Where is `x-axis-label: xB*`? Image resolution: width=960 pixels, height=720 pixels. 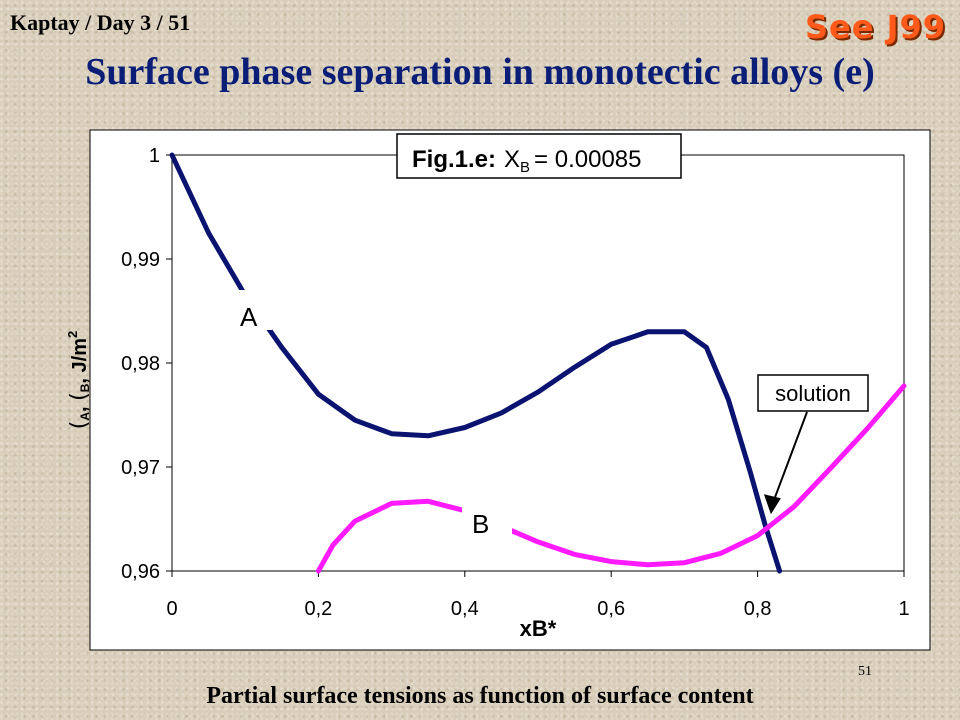
x-axis-label: xB* is located at coordinates (538, 628).